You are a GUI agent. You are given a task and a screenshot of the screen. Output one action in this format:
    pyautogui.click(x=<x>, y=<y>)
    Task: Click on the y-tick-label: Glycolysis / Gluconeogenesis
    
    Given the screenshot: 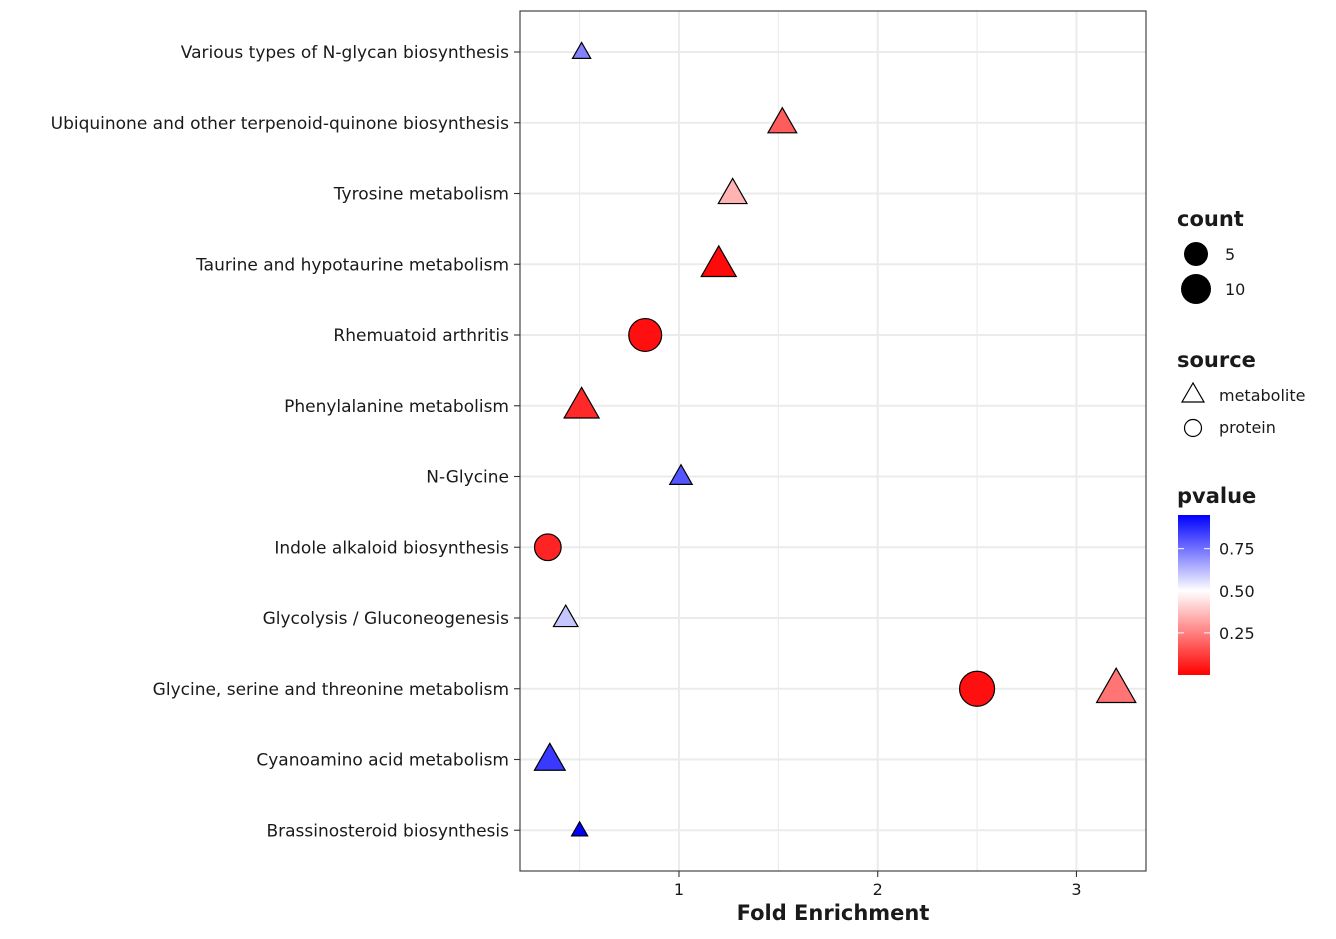 What is the action you would take?
    pyautogui.click(x=386, y=619)
    